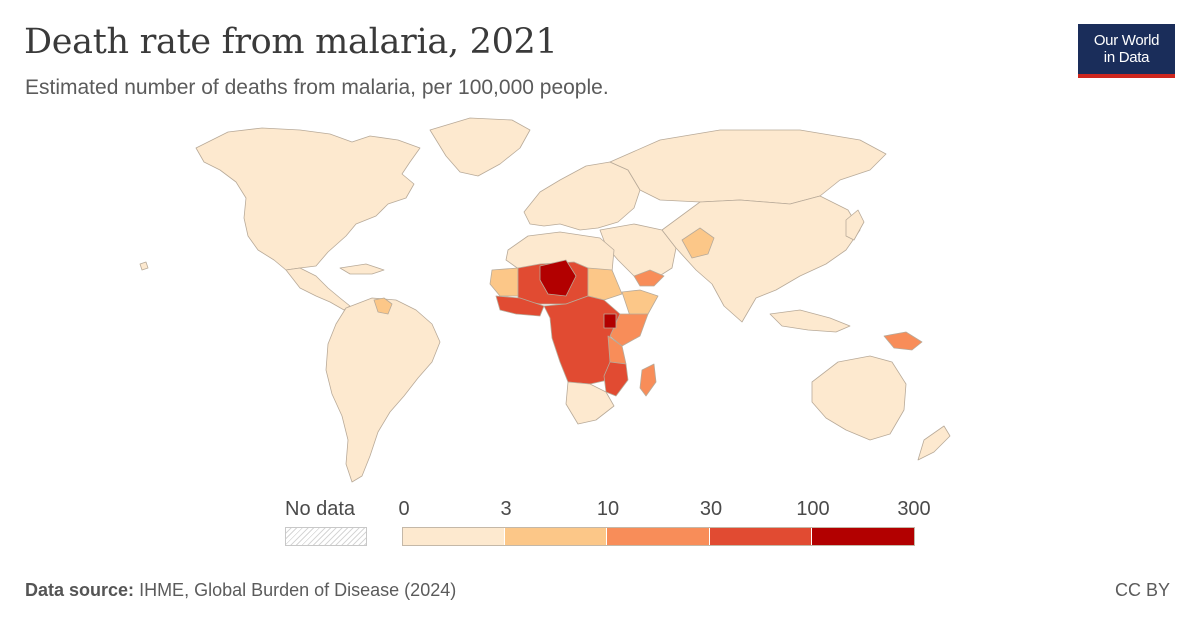 The width and height of the screenshot is (1200, 627). What do you see at coordinates (80, 590) in the screenshot?
I see `data-source-label: Data source:` at bounding box center [80, 590].